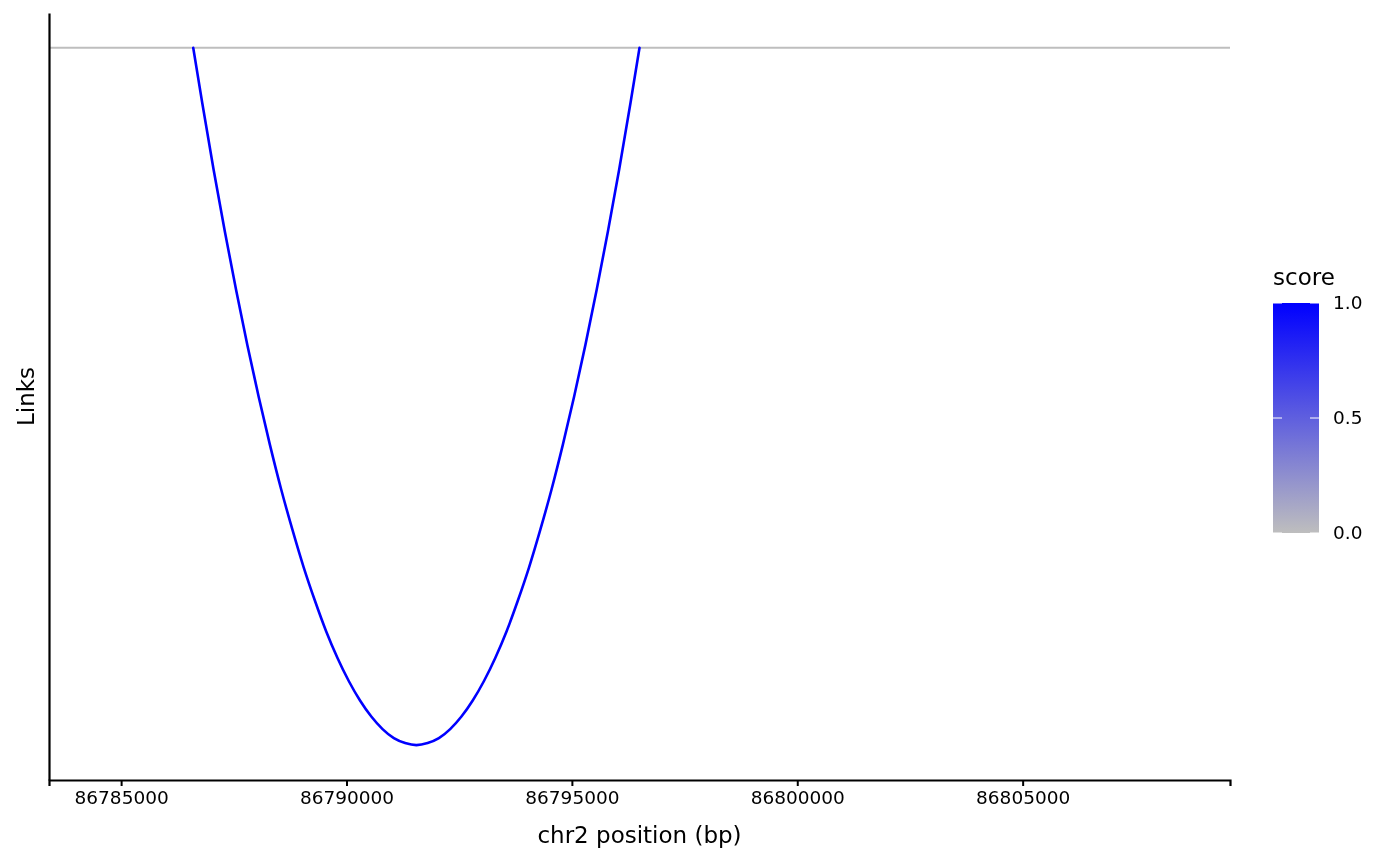 The width and height of the screenshot is (1400, 865). Describe the element at coordinates (639, 835) in the screenshot. I see `x-axis-title: chr2 position (bp)` at that location.